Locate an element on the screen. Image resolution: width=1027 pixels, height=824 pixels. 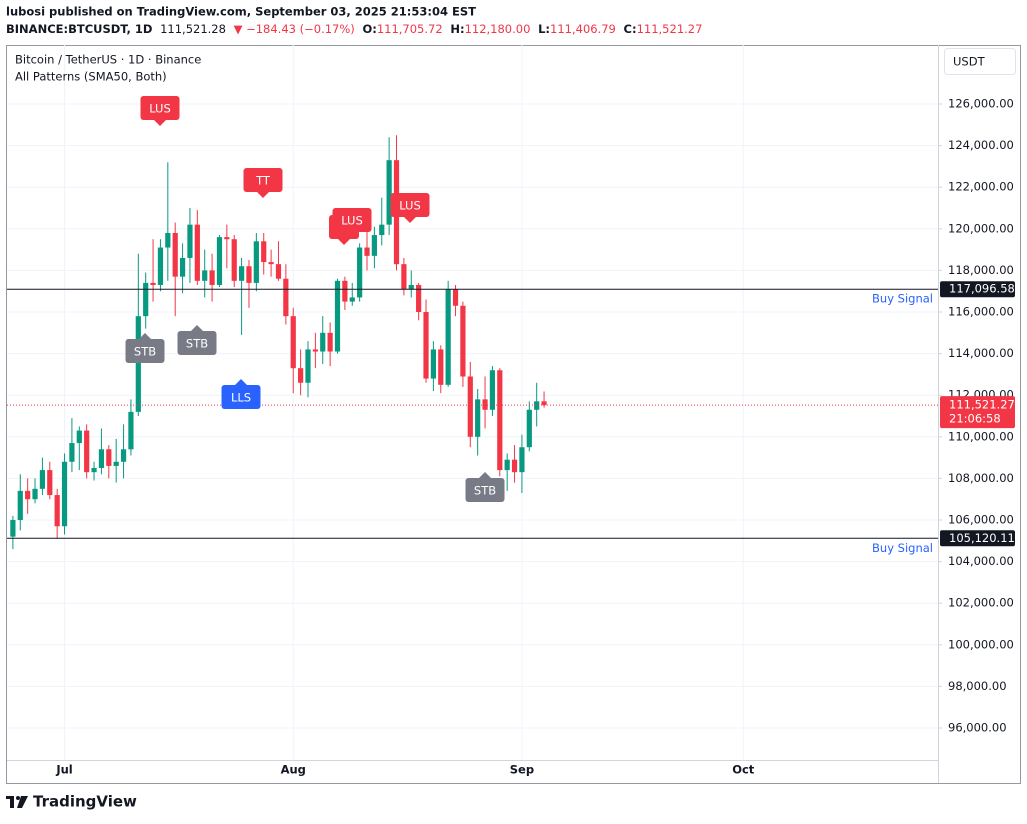
y-tick-label: 104,000.00 is located at coordinates (981, 561).